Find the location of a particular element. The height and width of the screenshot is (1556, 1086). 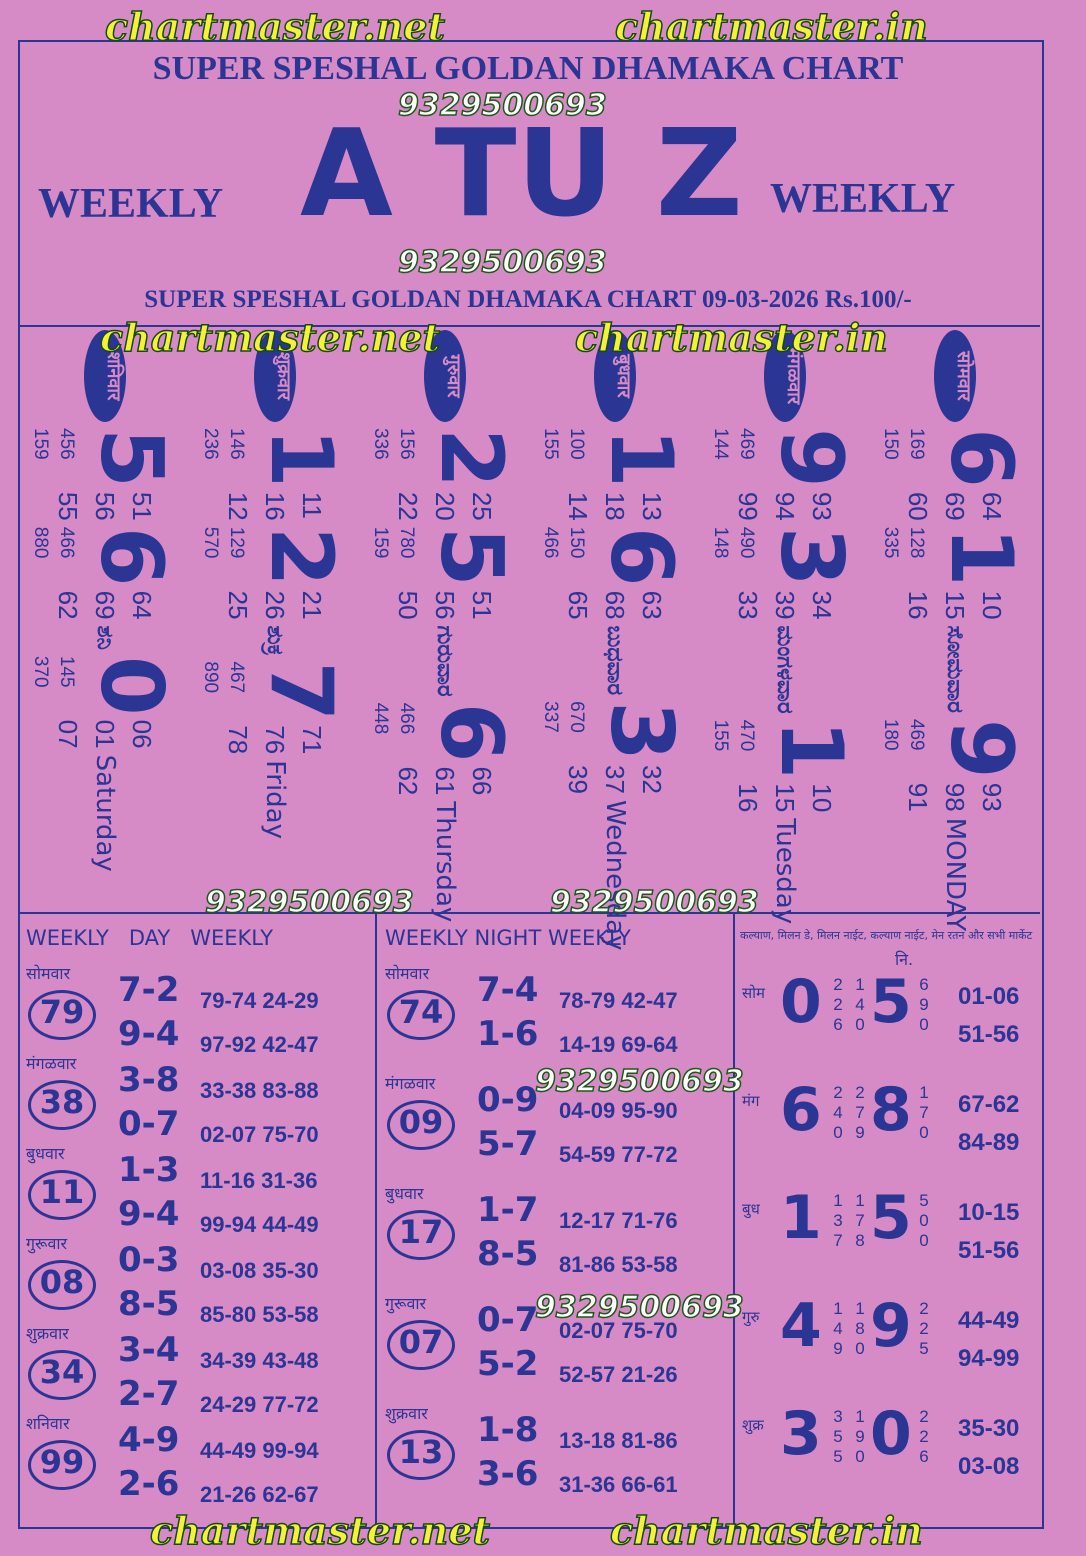

jodi: 84-89 is located at coordinates (989, 1142).